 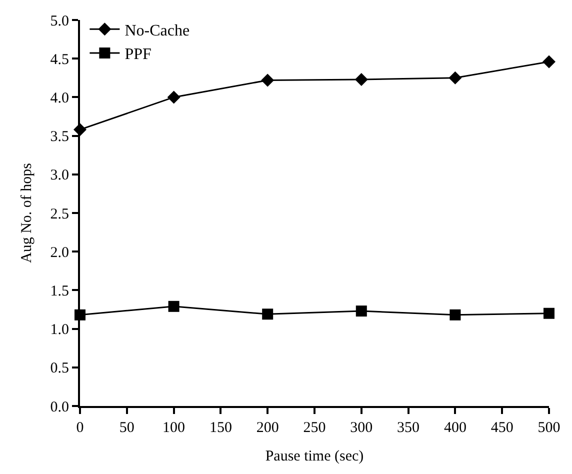 I want to click on y-tick-label: 4.5, so click(x=59, y=60).